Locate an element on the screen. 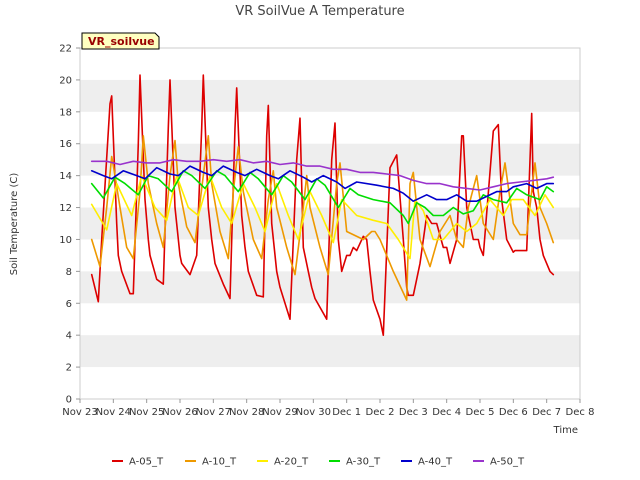 The image size is (640, 480). legend-item: A-50_T is located at coordinates (499, 462).